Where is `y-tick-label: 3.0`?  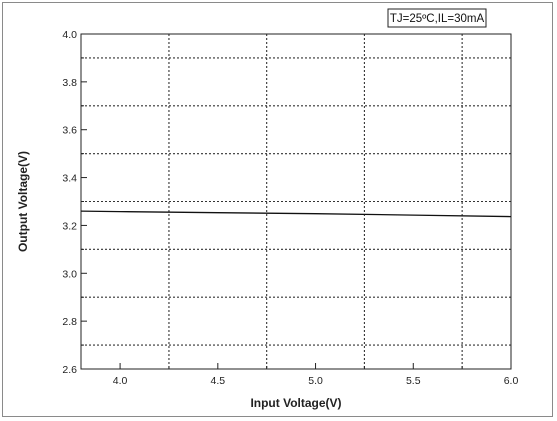 y-tick-label: 3.0 is located at coordinates (69, 274).